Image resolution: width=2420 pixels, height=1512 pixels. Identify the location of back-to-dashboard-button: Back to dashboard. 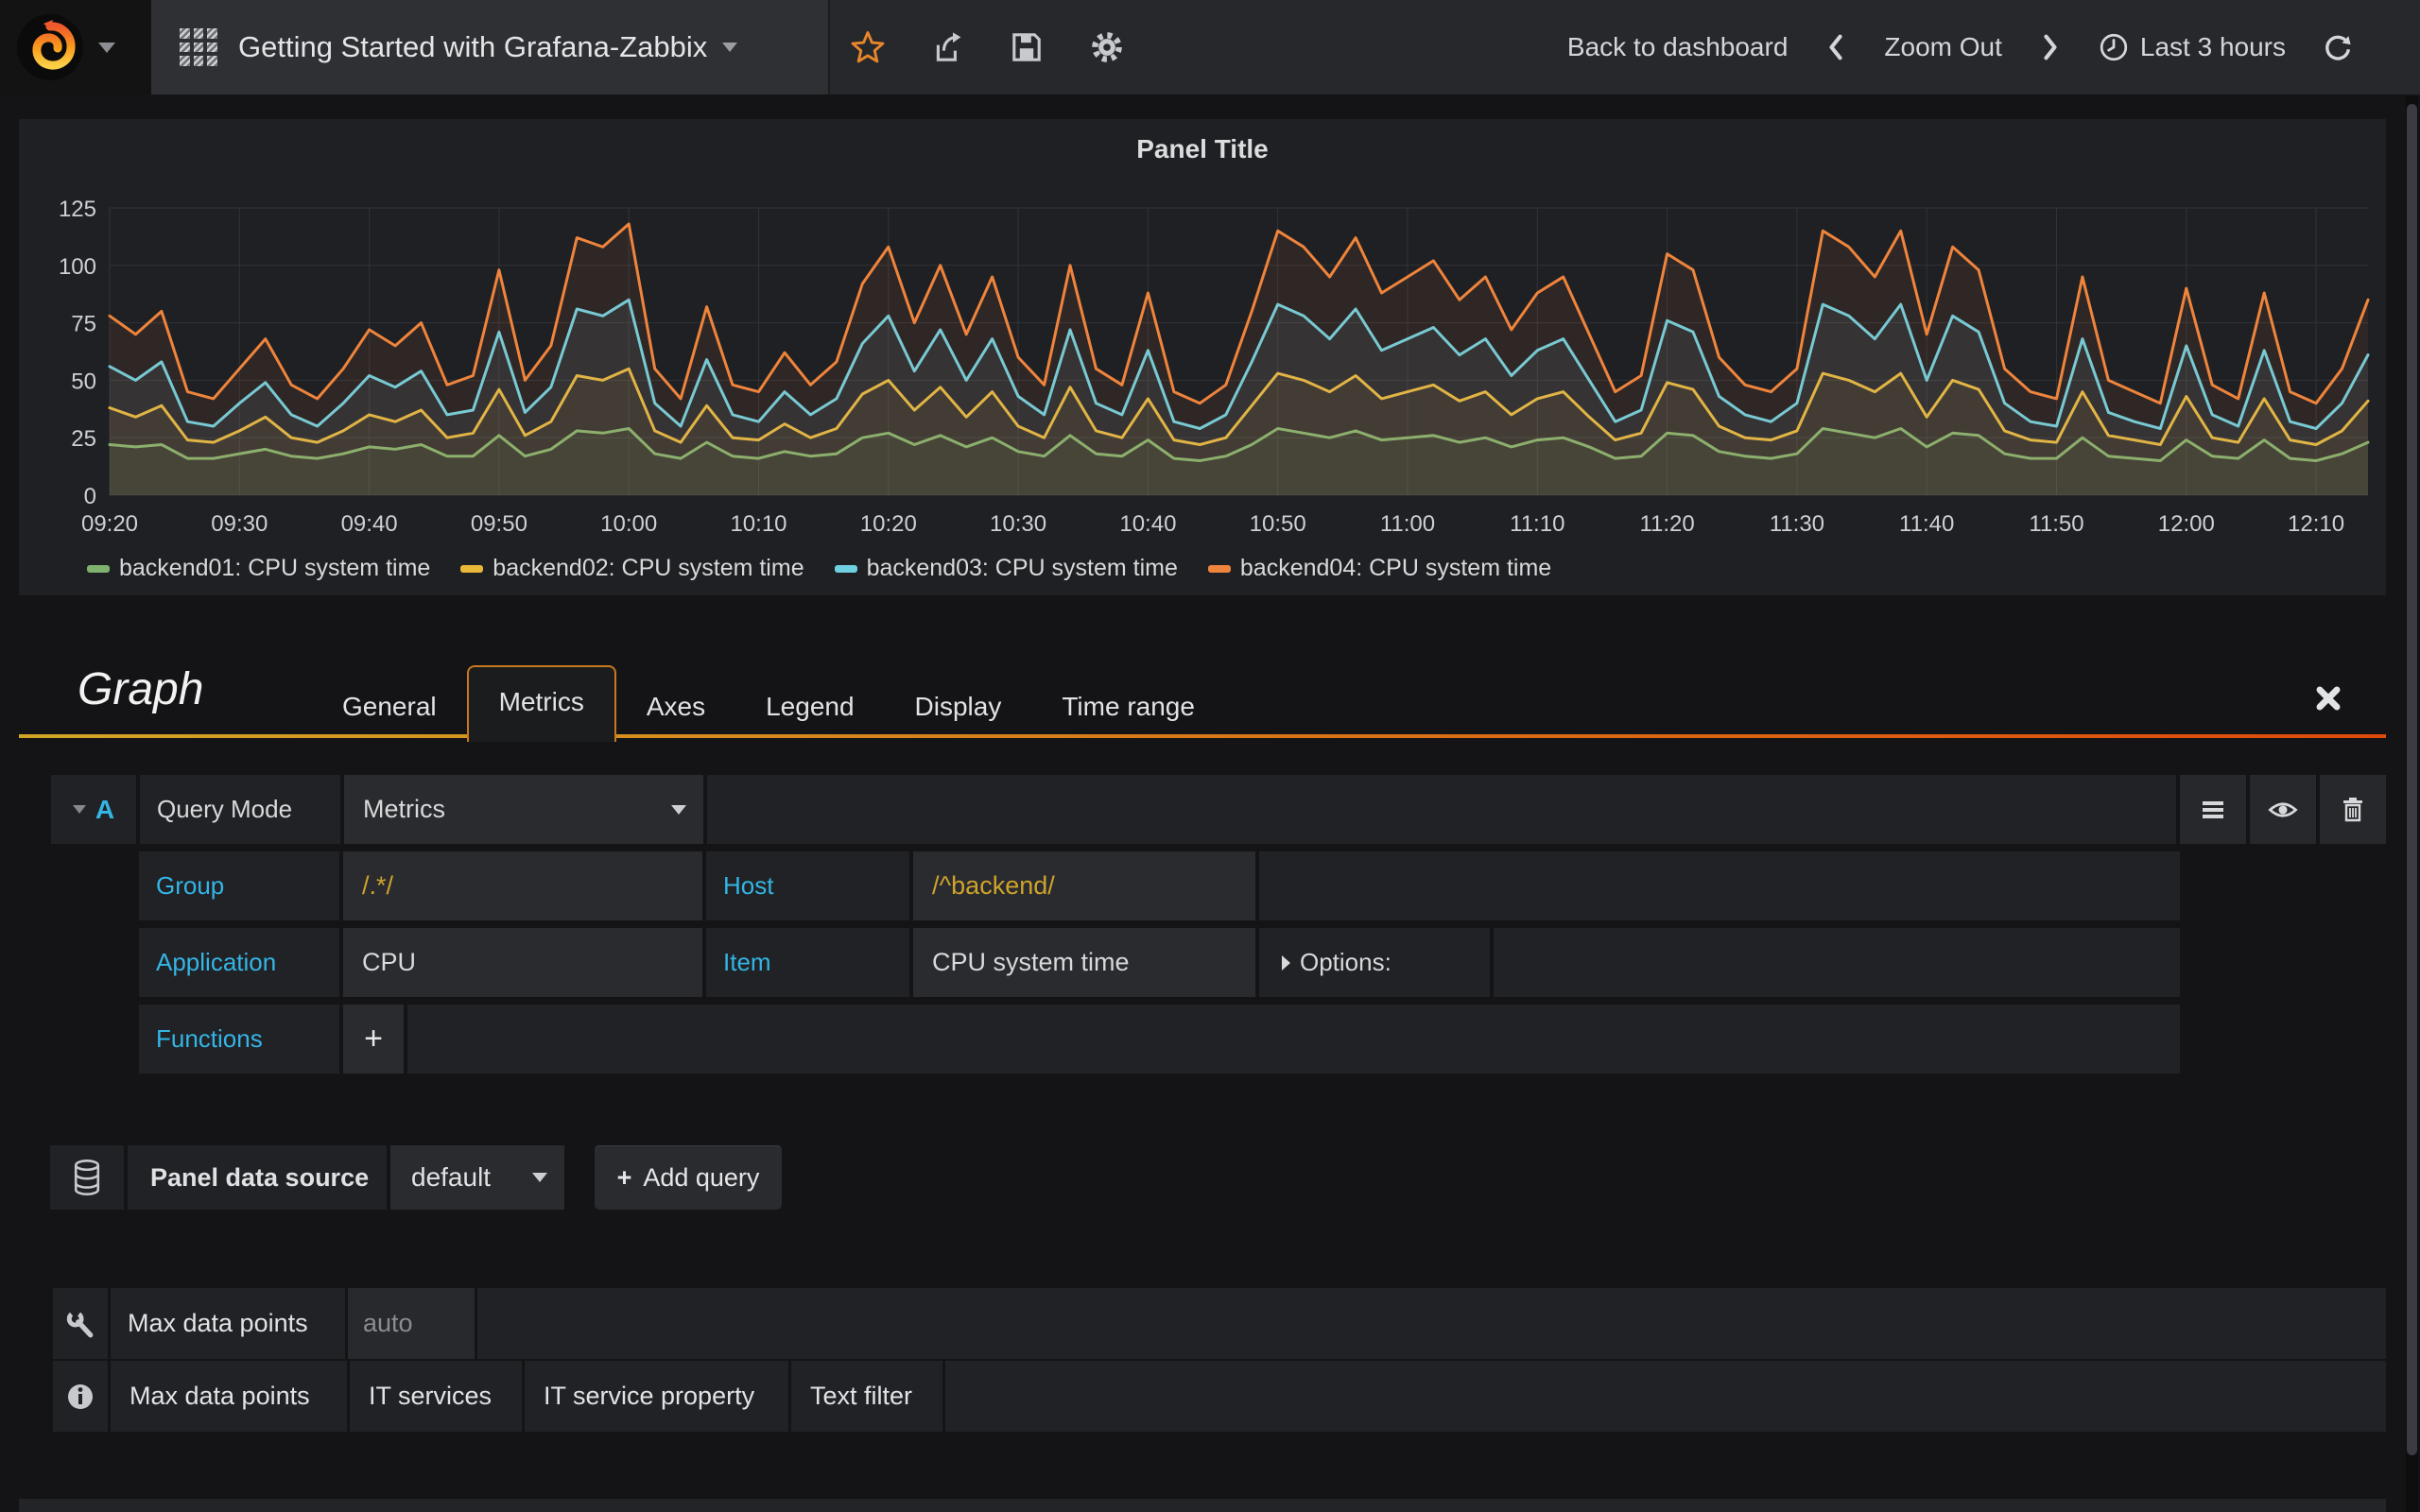
(1677, 46).